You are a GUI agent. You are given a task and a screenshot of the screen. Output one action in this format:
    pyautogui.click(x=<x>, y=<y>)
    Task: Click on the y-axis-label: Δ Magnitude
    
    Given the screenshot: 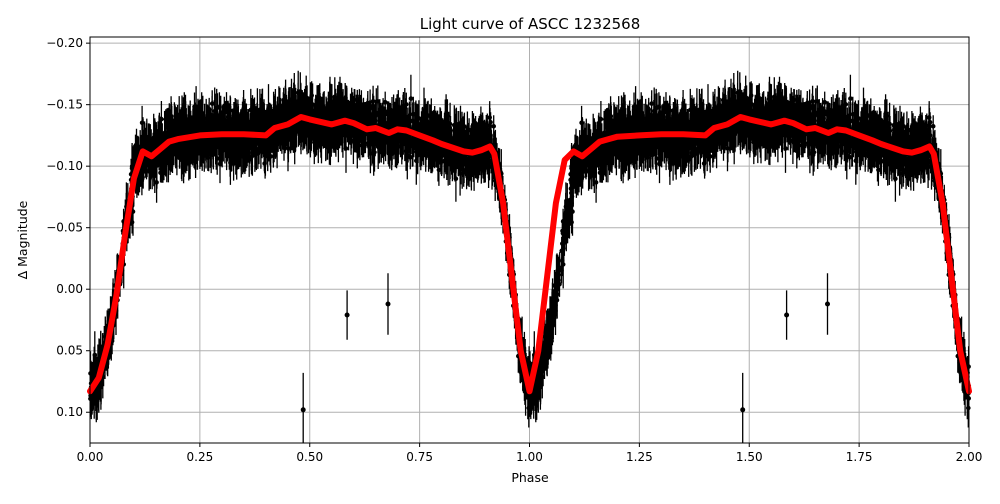 What is the action you would take?
    pyautogui.click(x=22, y=239)
    